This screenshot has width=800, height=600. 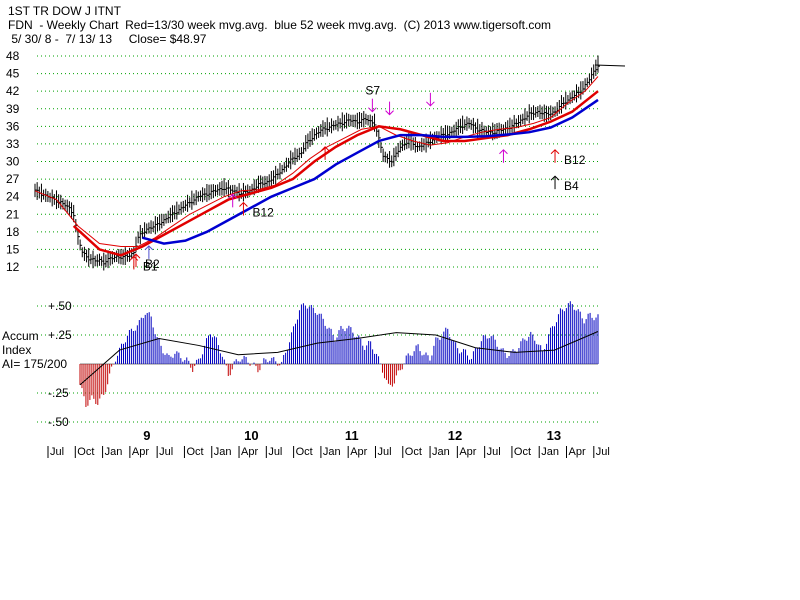 I want to click on x-year-label: 12, so click(x=455, y=435).